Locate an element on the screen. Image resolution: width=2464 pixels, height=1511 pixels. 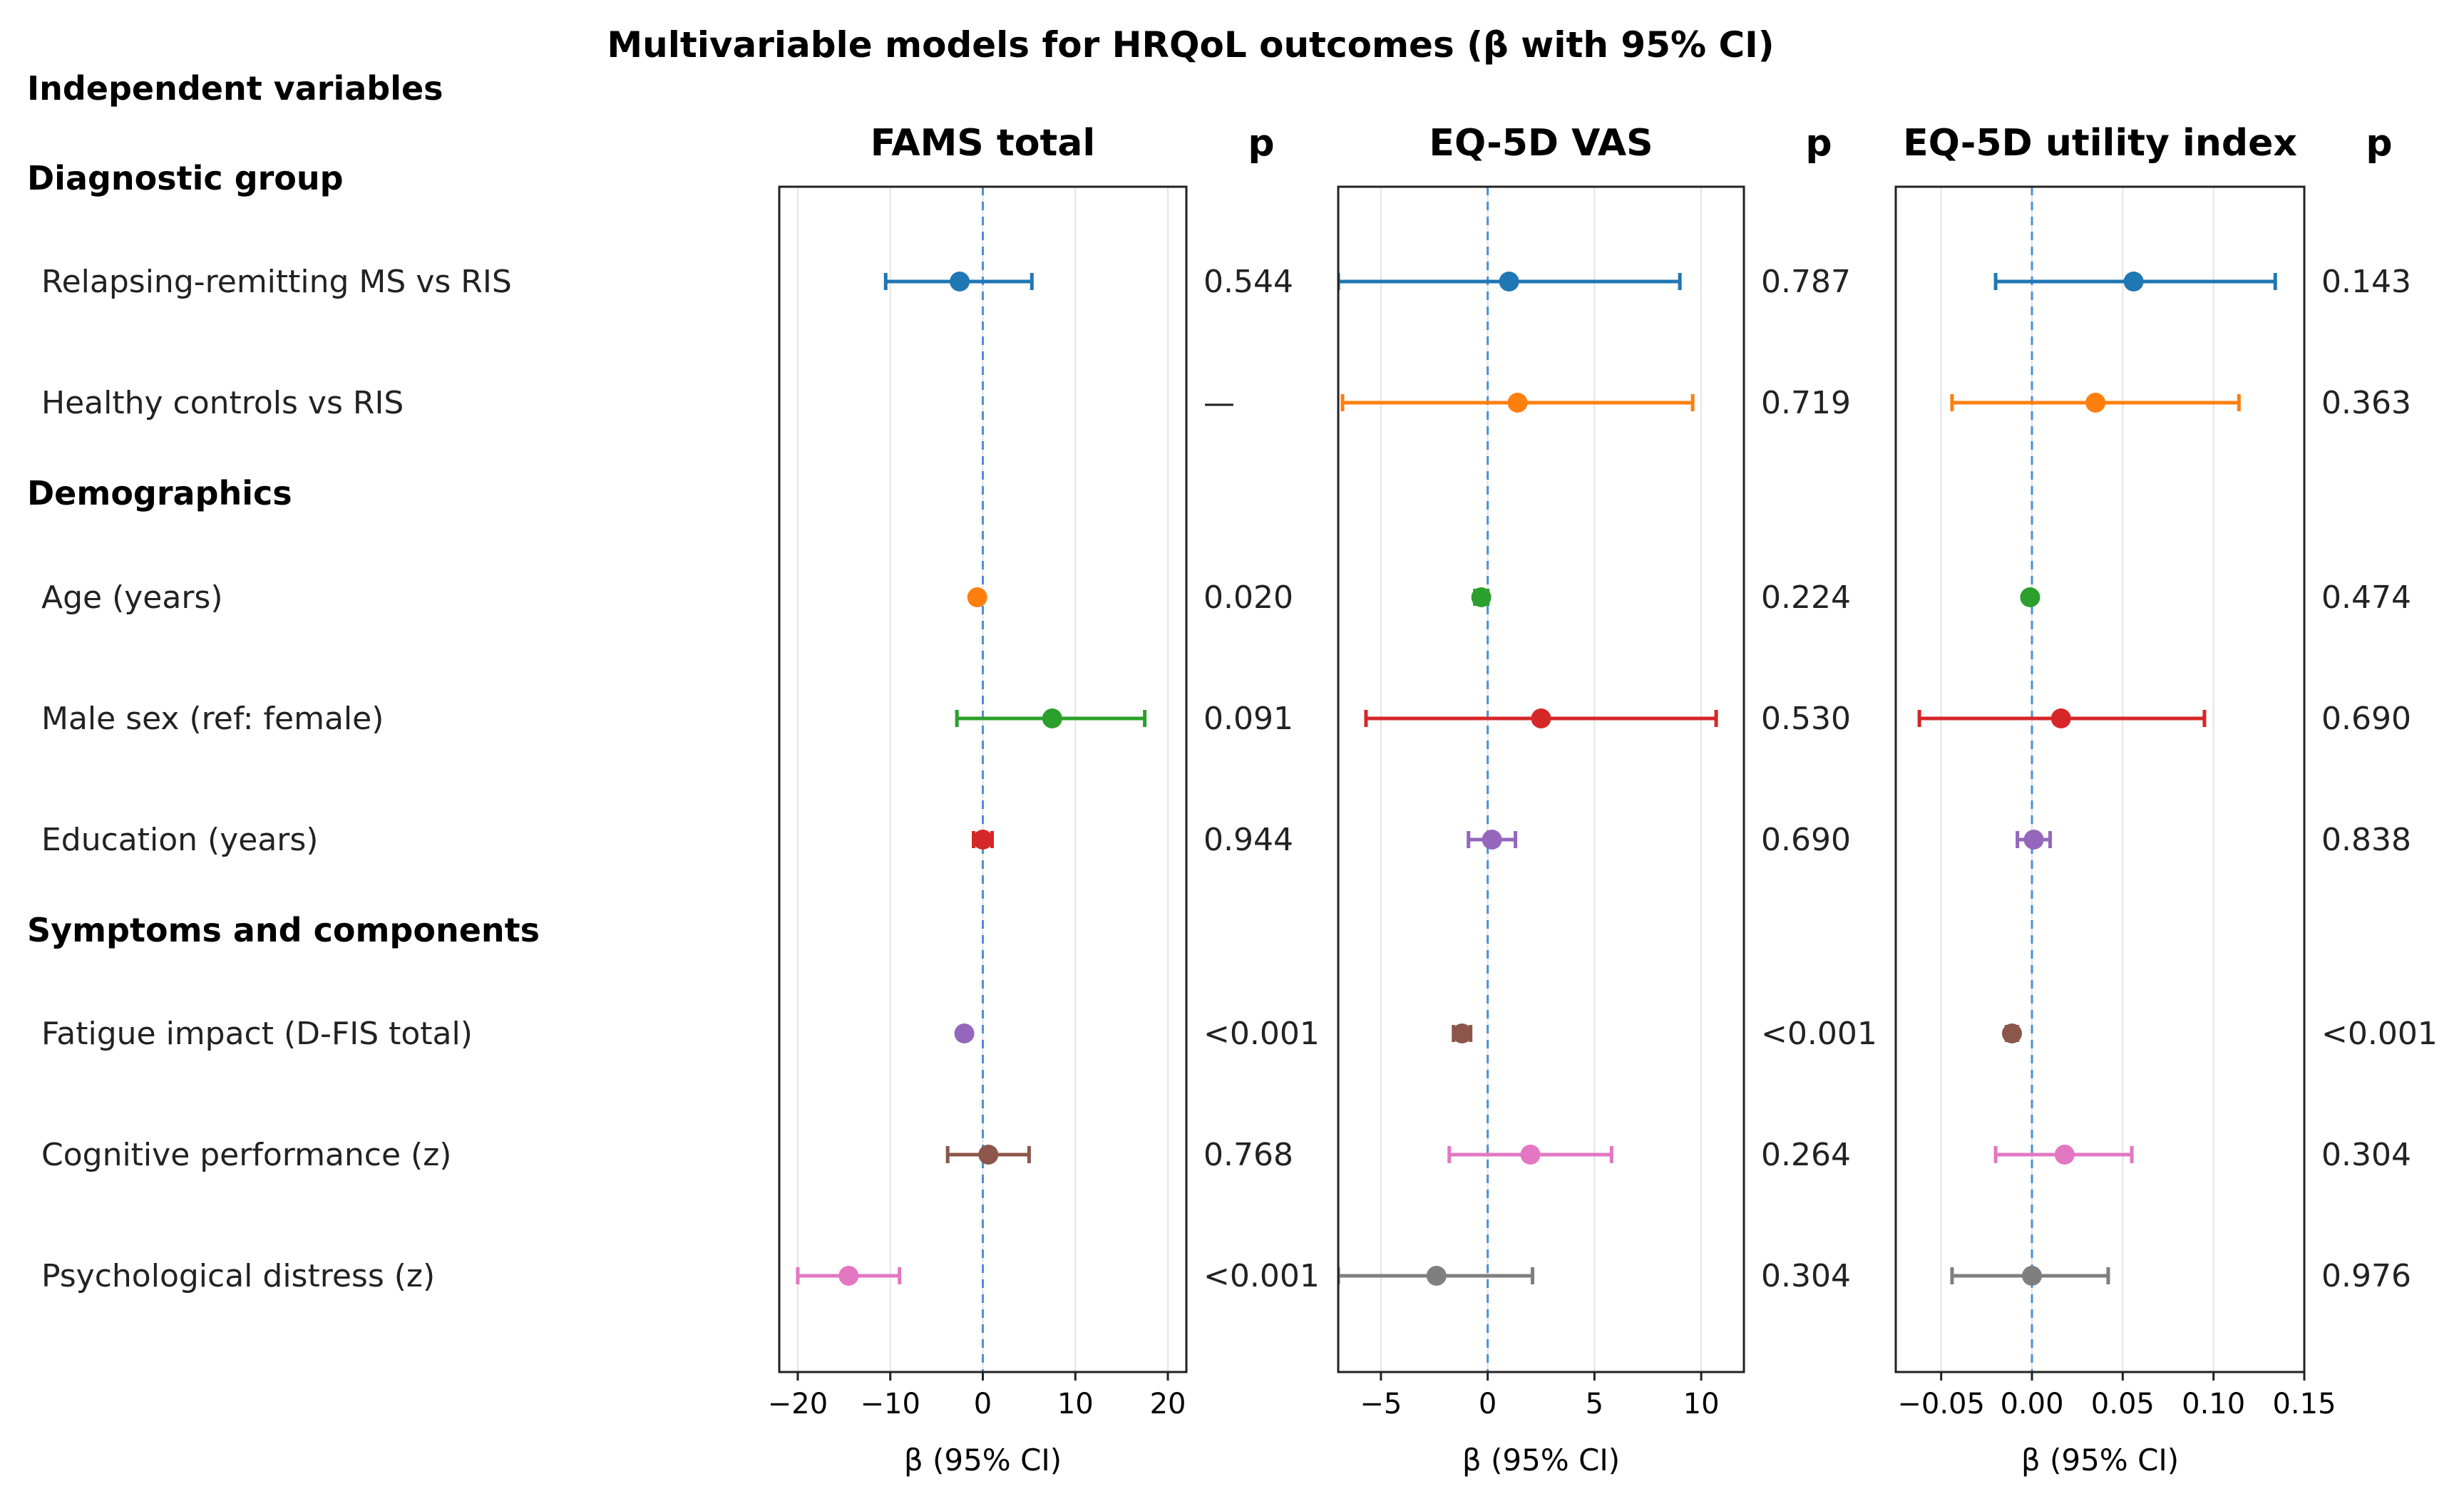
panel-title: EQ-5D VAS is located at coordinates (1541, 143).